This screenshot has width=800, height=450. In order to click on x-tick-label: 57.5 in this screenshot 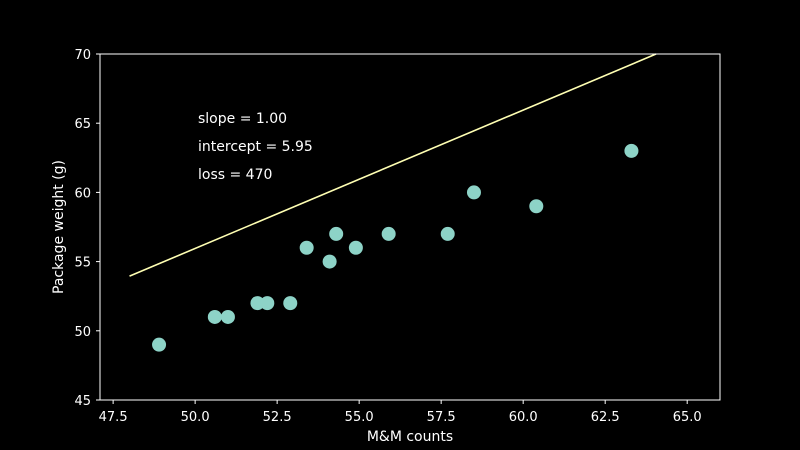, I will do `click(441, 417)`.